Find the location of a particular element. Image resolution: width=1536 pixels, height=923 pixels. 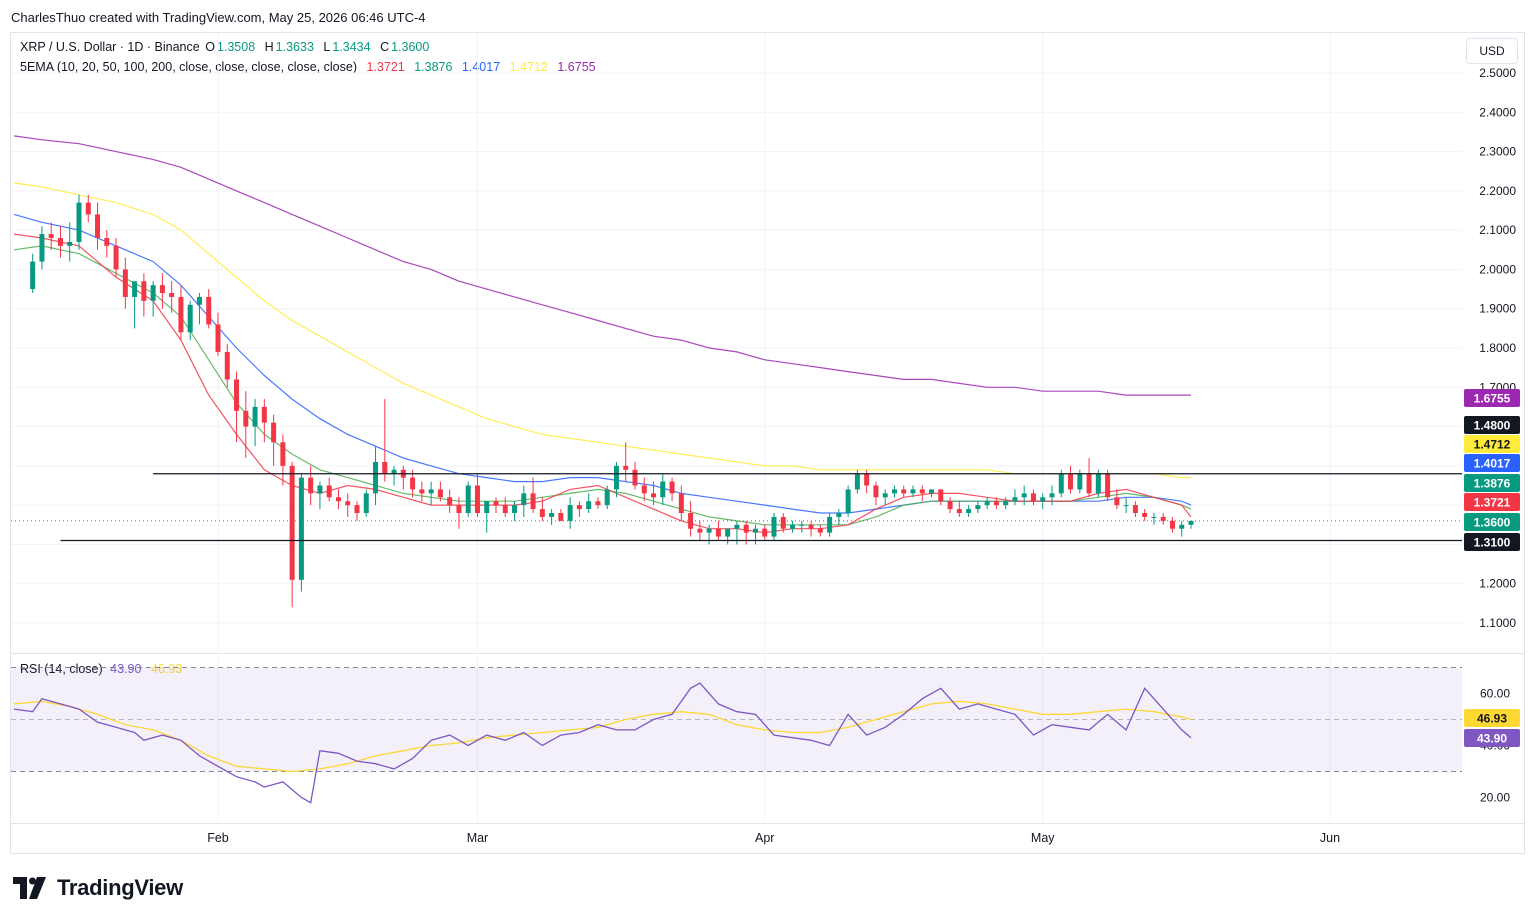

open-label: O is located at coordinates (210, 47).